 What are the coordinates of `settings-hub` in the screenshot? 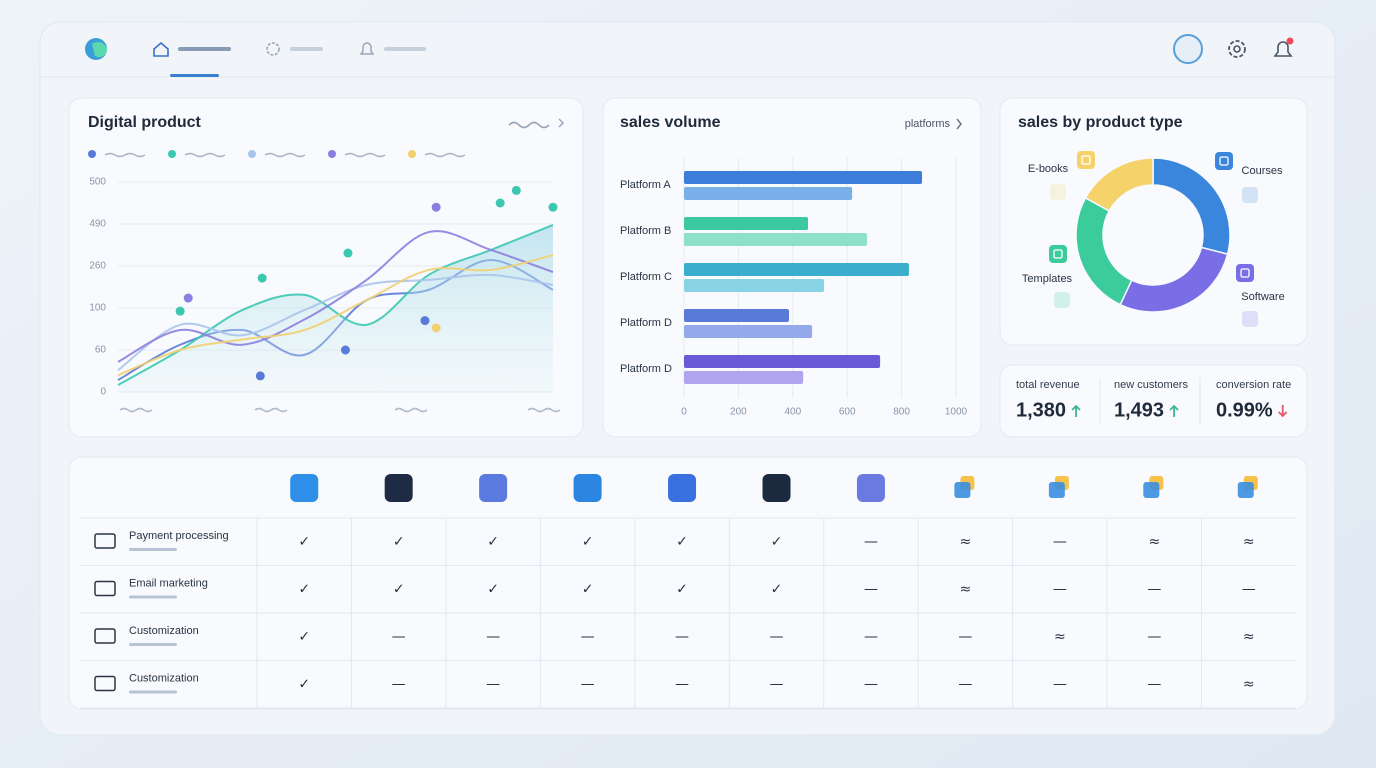 It's located at (1237, 49).